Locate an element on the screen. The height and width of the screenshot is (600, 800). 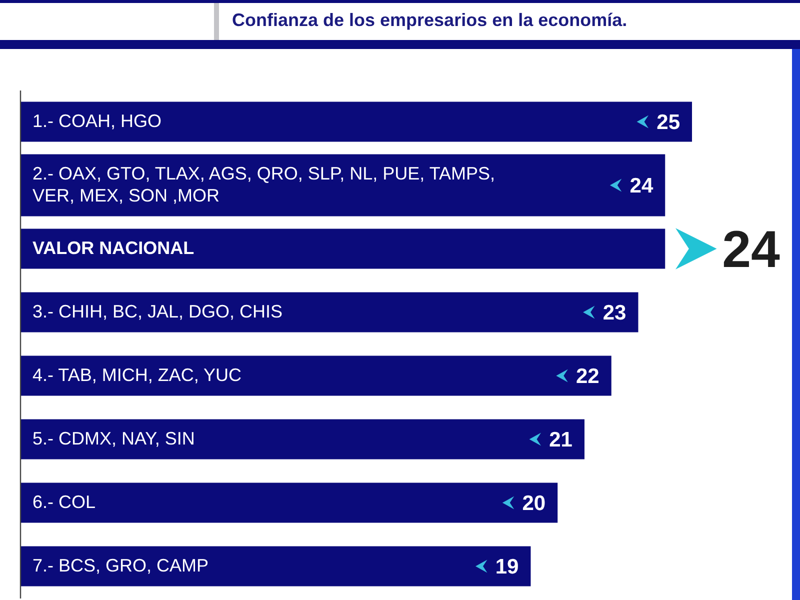
y-tick-label: 2.- OAX, GTO, TLAX, AGS, QRO, SLP, NL, PUE, TAMPS, VER, MEX, SON ,MOR is located at coordinates (263, 184).